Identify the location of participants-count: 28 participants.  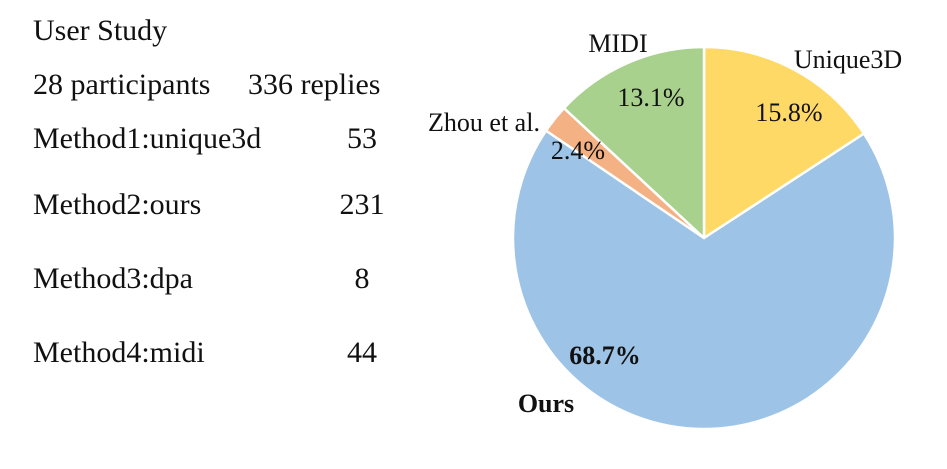
(122, 84).